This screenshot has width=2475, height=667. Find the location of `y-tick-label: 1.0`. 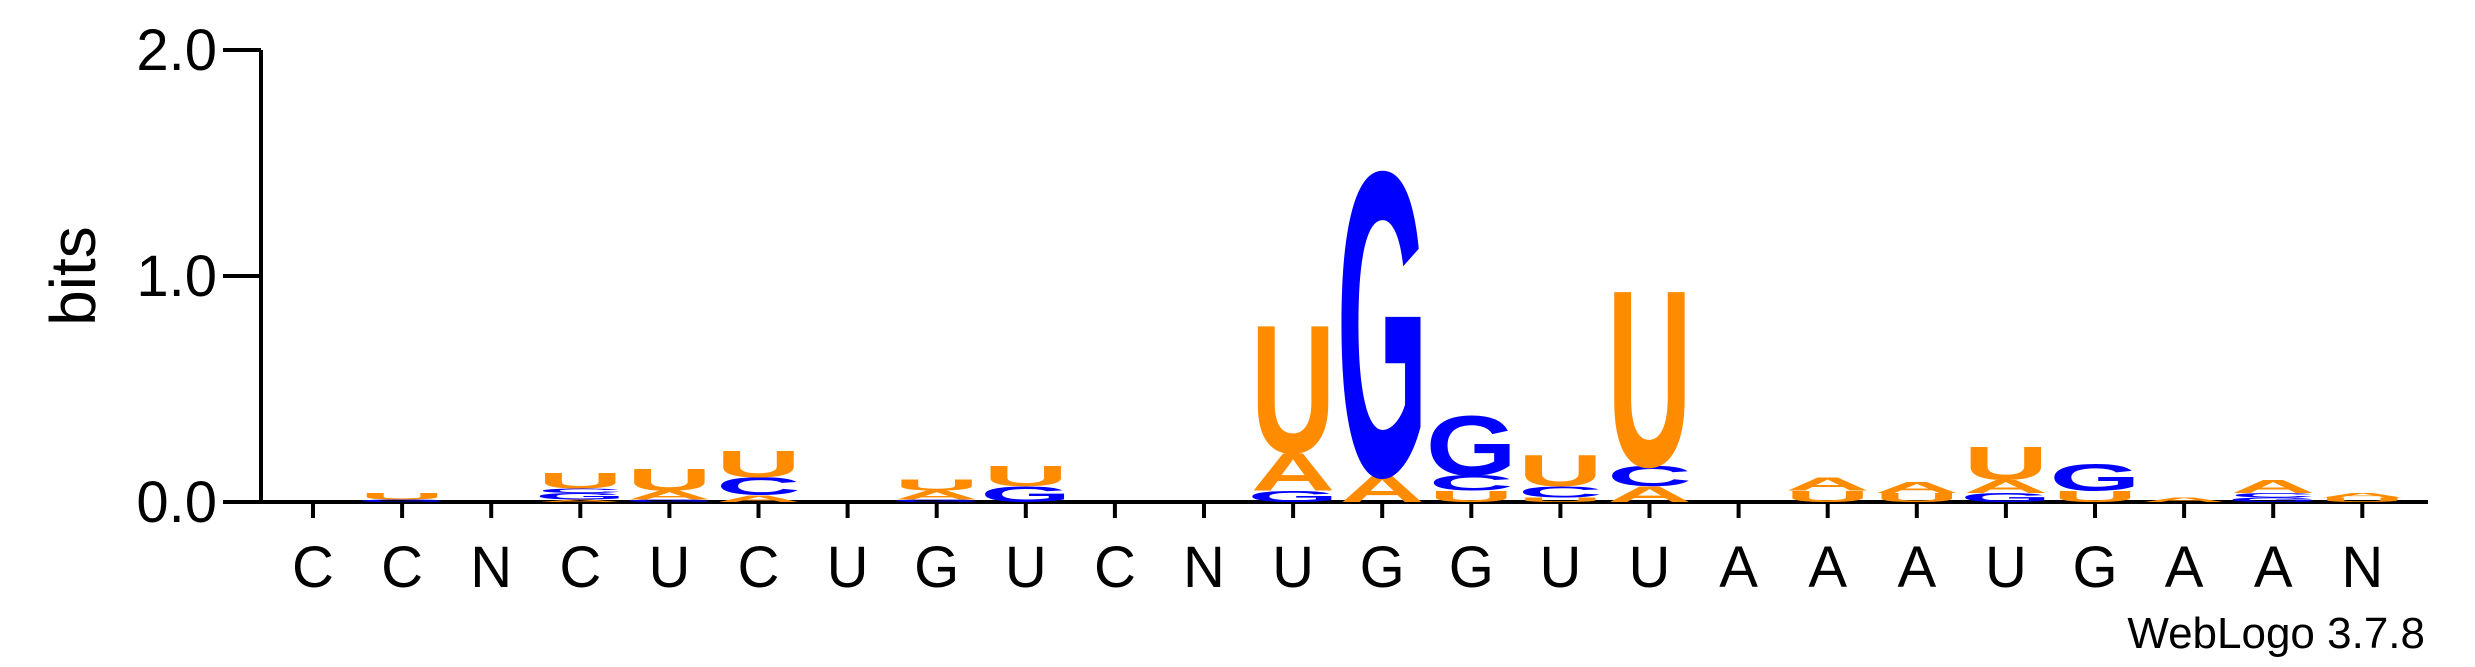

y-tick-label: 1.0 is located at coordinates (176, 276).